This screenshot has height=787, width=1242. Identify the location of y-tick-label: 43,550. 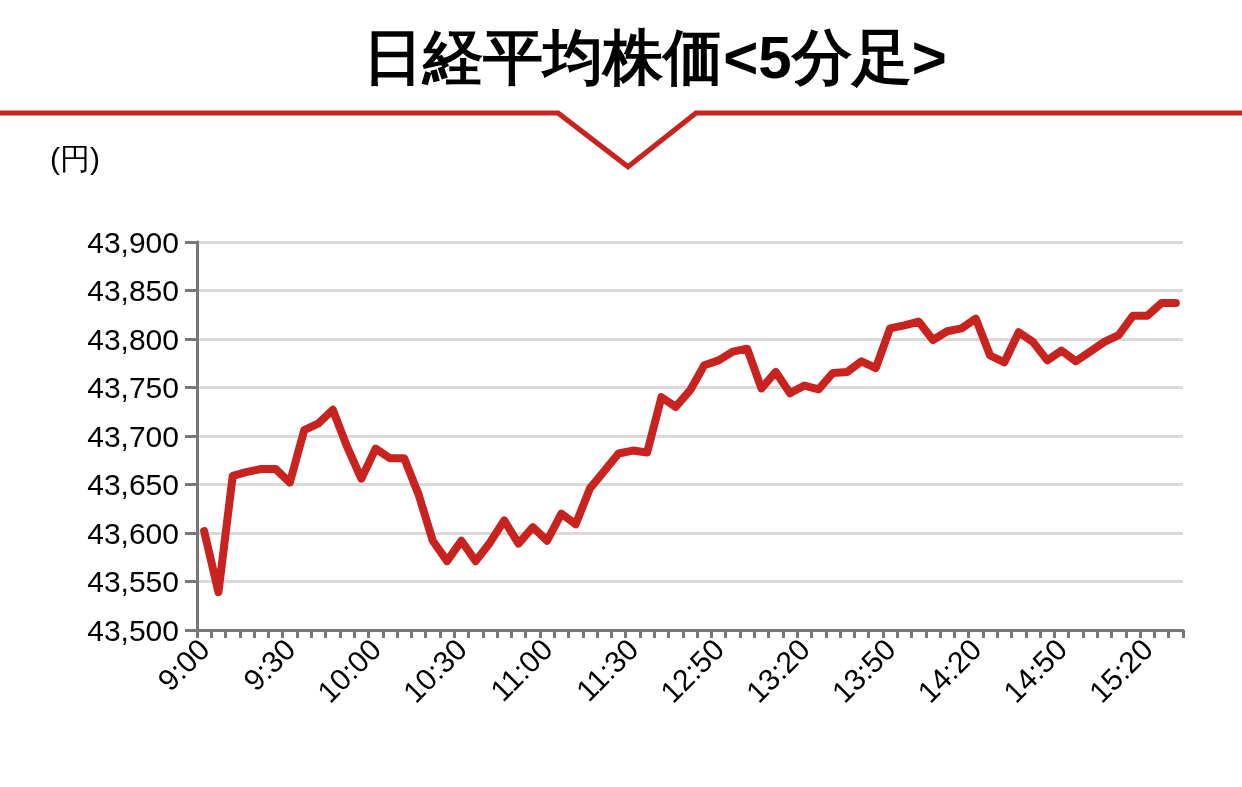
(133, 581).